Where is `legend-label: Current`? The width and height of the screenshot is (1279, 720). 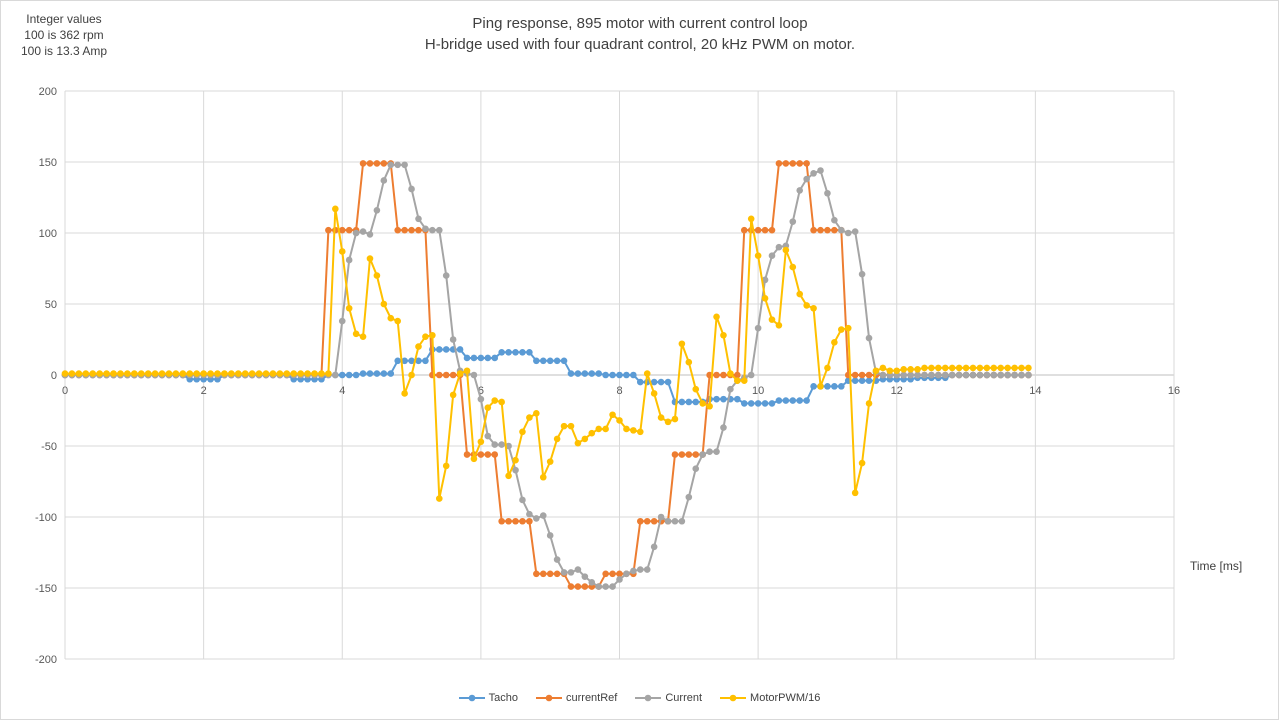 legend-label: Current is located at coordinates (684, 698).